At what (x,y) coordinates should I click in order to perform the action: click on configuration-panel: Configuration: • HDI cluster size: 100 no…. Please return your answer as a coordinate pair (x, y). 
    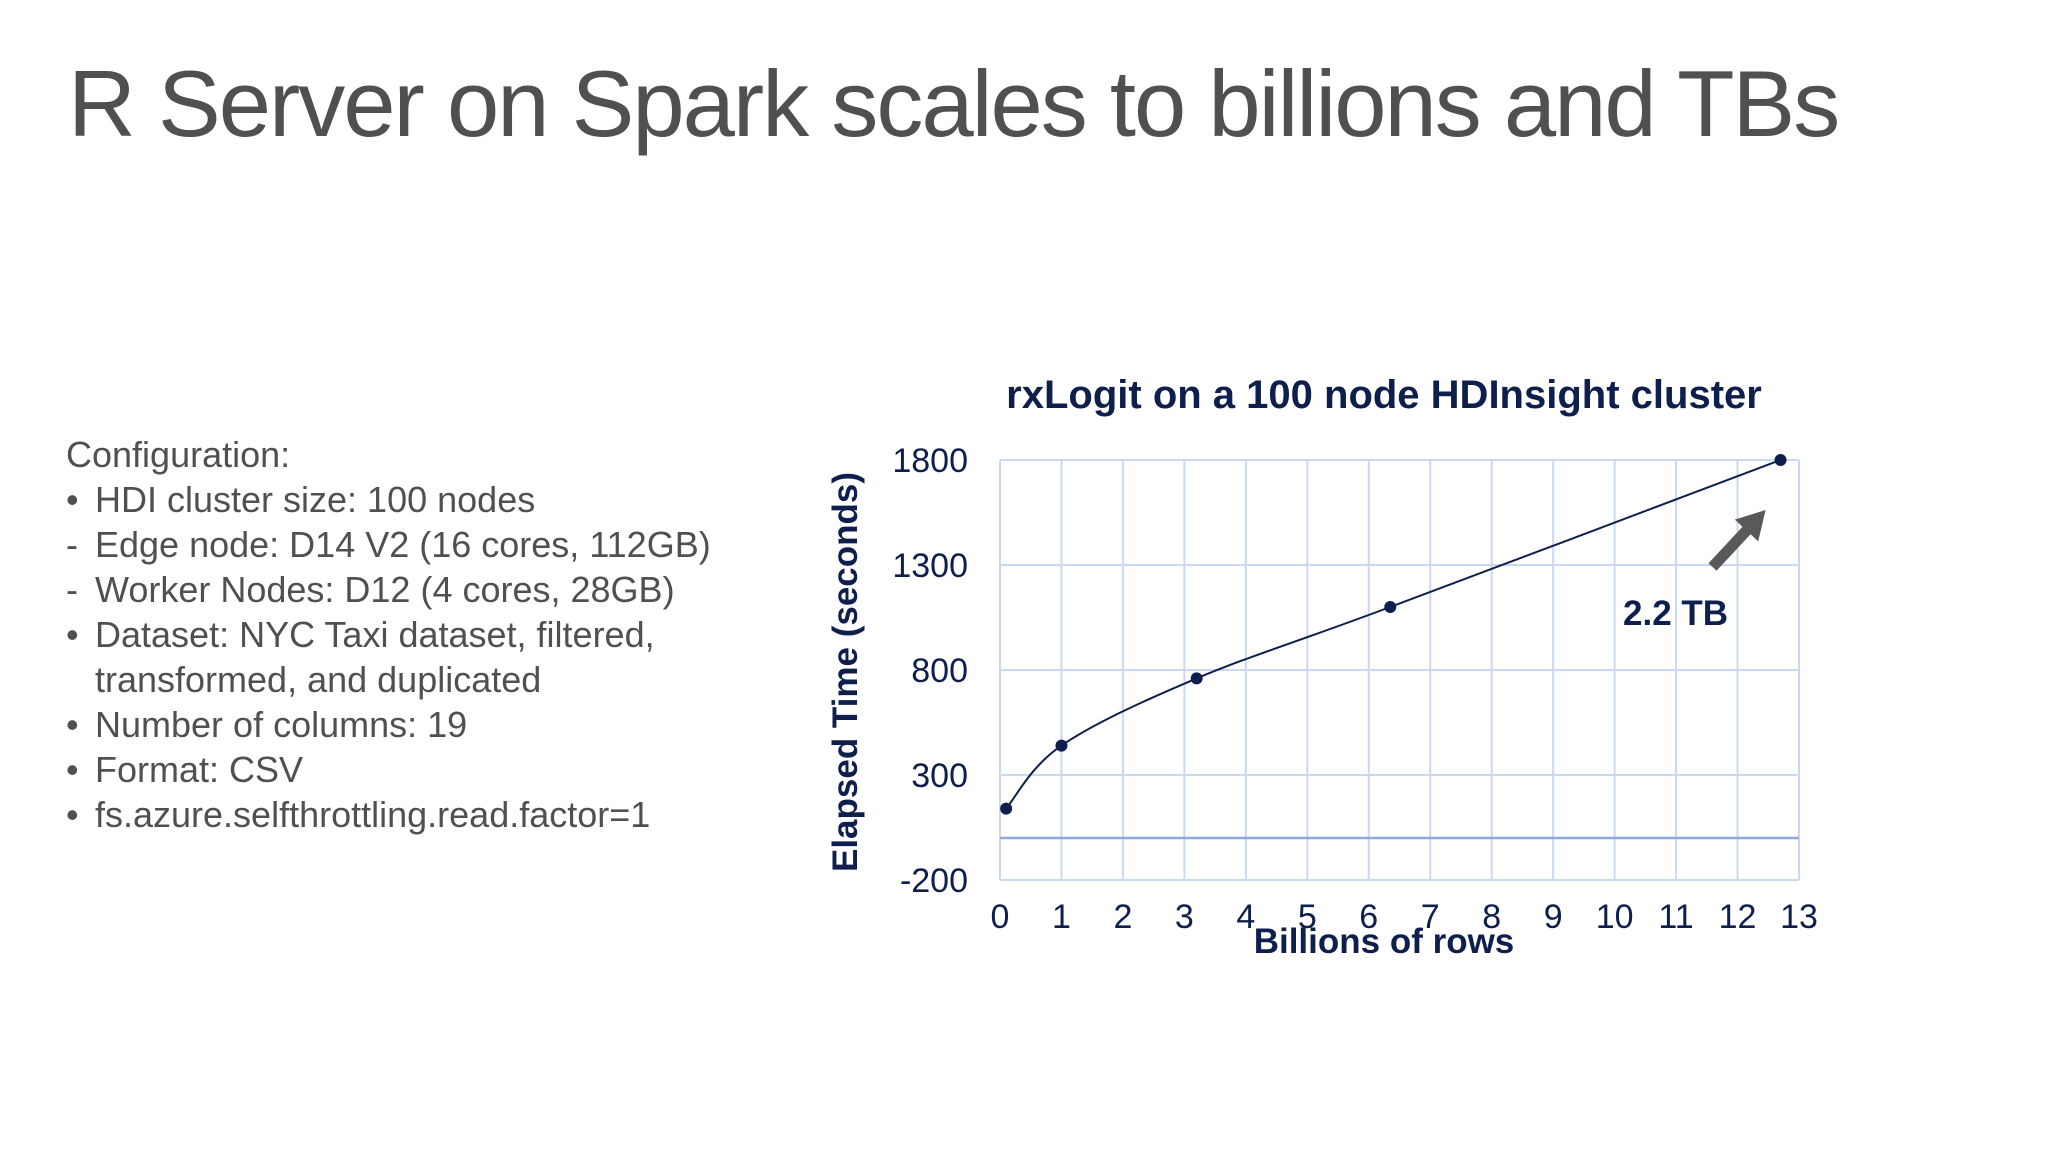
    Looking at the image, I should click on (426, 634).